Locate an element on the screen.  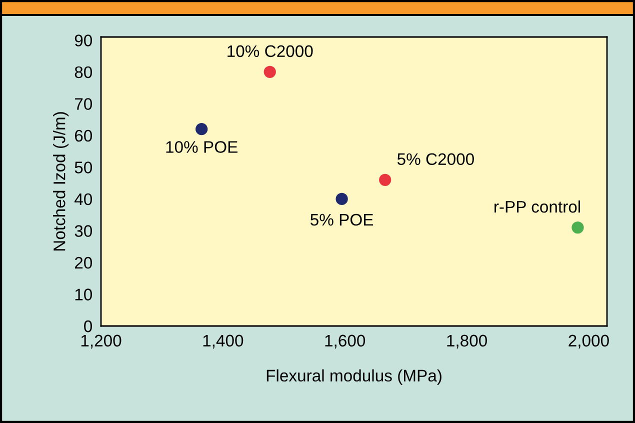
annotation: 10% POE is located at coordinates (202, 147).